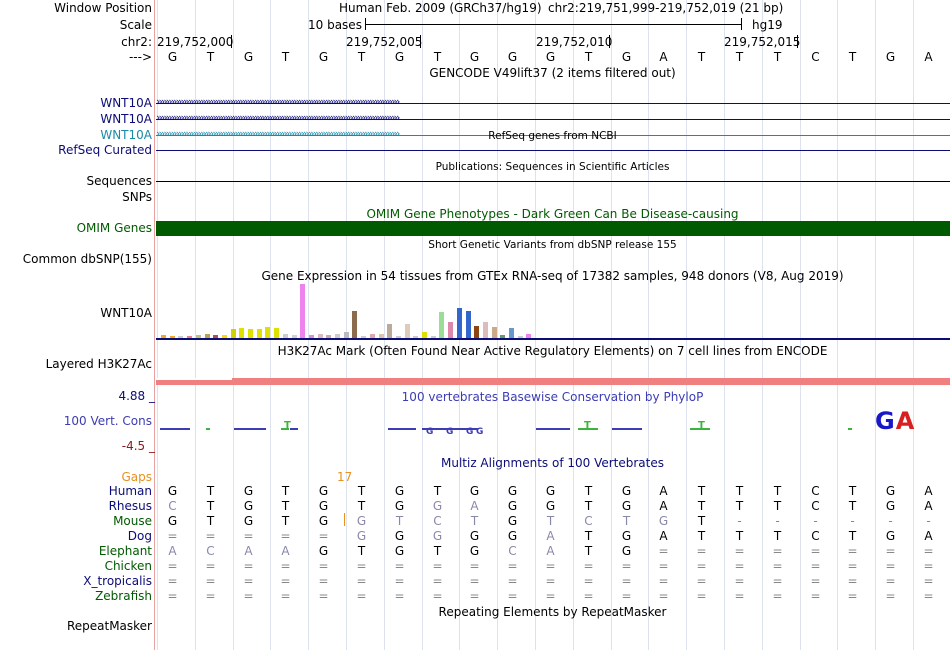 This screenshot has width=950, height=650. I want to click on species-label: Rhesus, so click(130, 506).